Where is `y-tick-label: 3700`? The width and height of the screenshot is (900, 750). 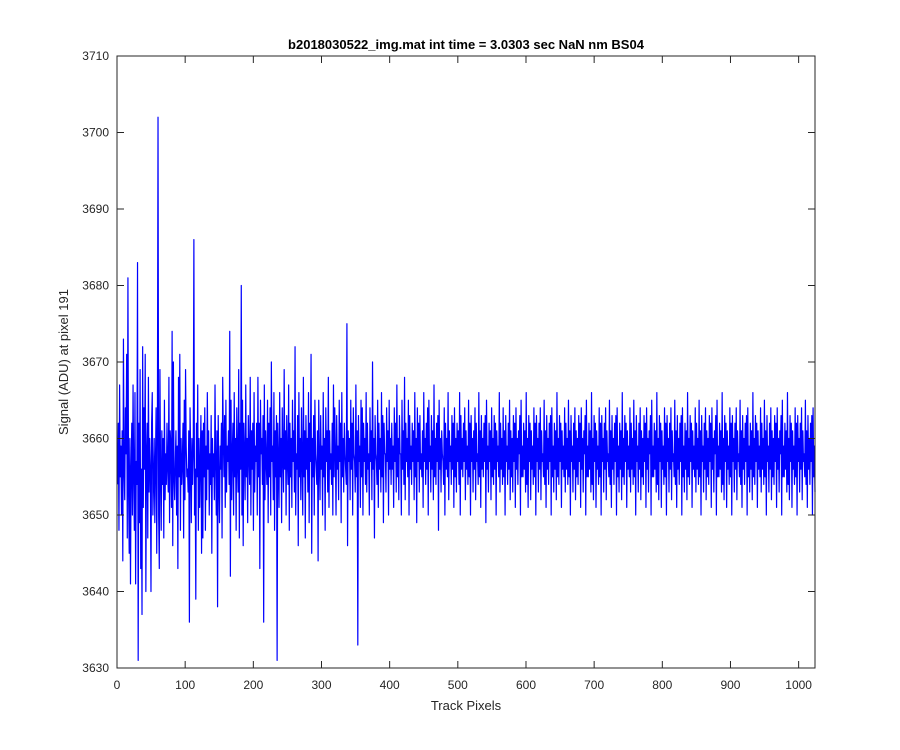
y-tick-label: 3700 is located at coordinates (95, 133).